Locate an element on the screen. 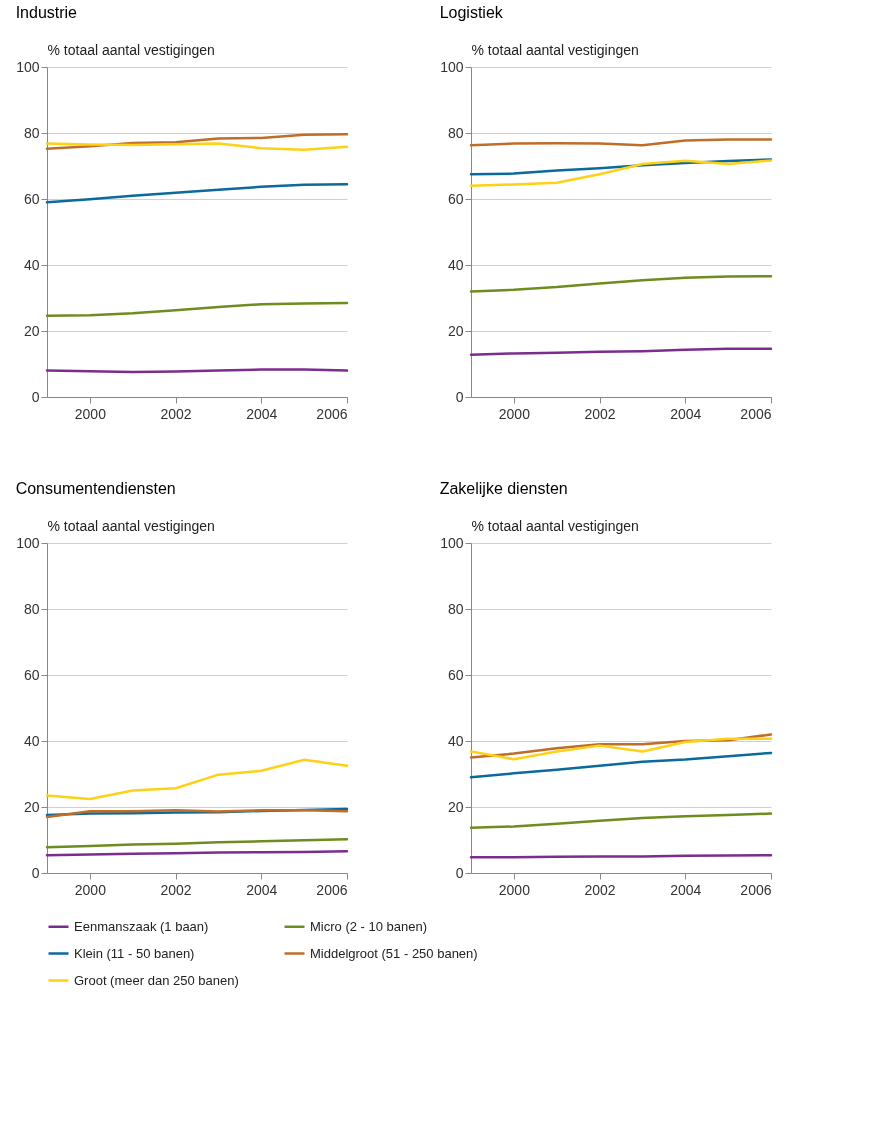 This screenshot has width=874, height=1146. legend-label: Middelgroot (51 - 250 banen) is located at coordinates (394, 953).